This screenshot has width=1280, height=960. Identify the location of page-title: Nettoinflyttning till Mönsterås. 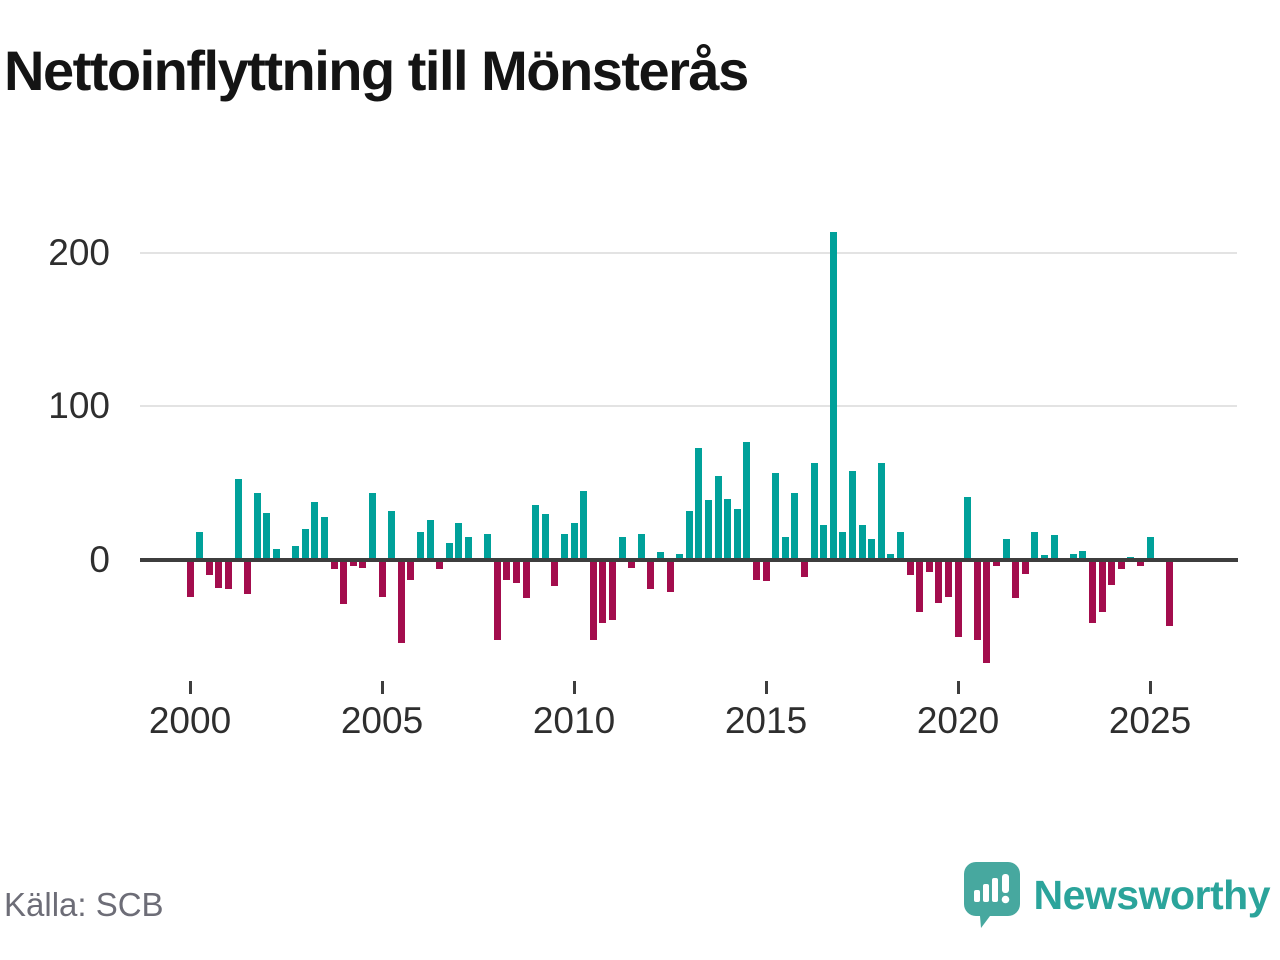
(376, 70).